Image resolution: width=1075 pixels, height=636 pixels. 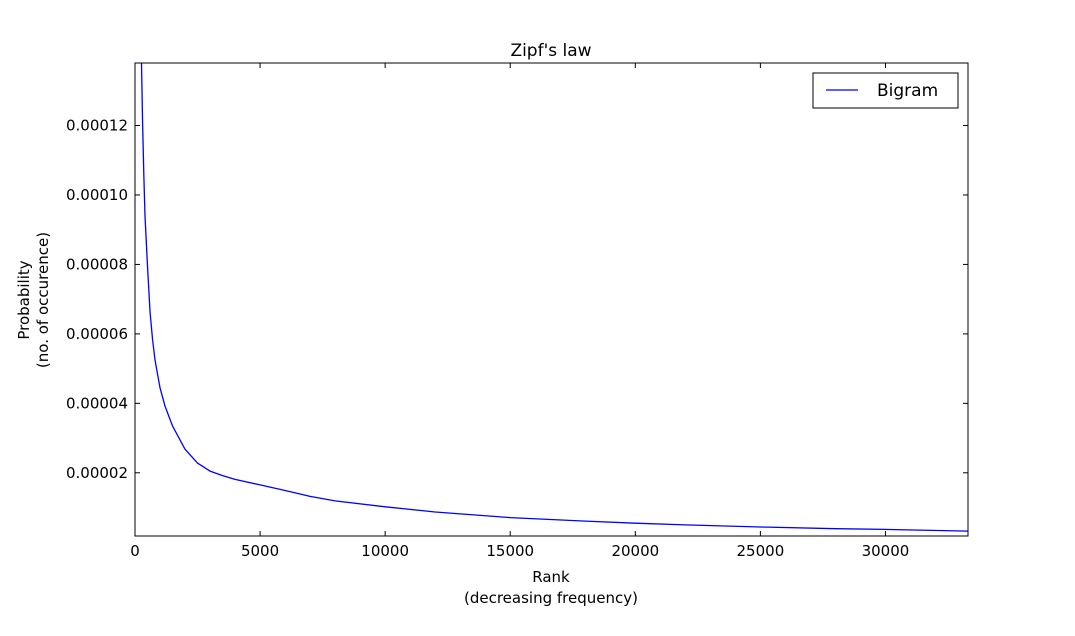 I want to click on y-tick-label: 0.00004, so click(x=97, y=403).